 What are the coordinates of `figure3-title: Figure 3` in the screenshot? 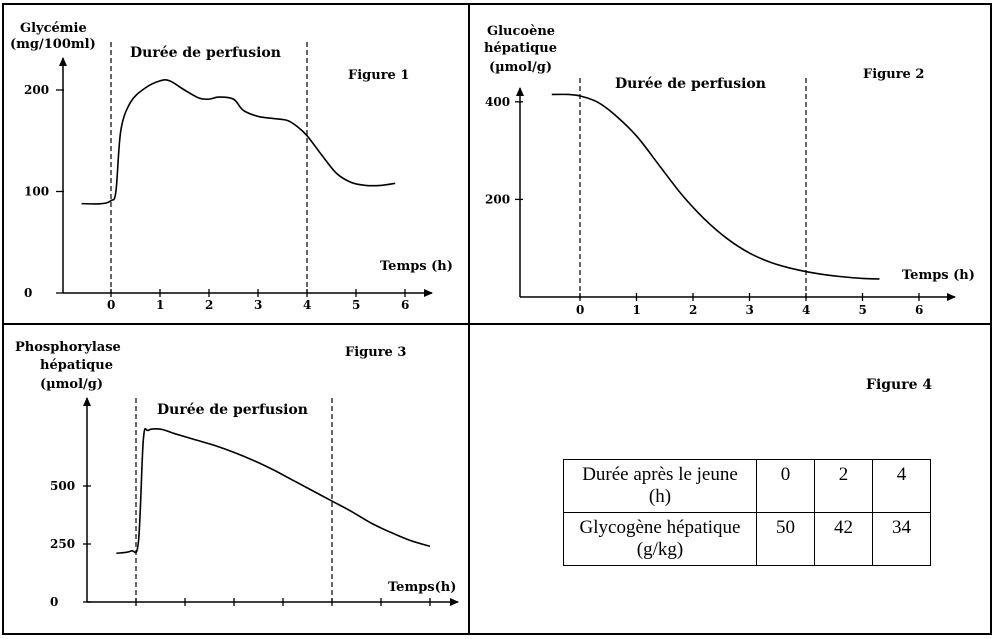 It's located at (375, 352).